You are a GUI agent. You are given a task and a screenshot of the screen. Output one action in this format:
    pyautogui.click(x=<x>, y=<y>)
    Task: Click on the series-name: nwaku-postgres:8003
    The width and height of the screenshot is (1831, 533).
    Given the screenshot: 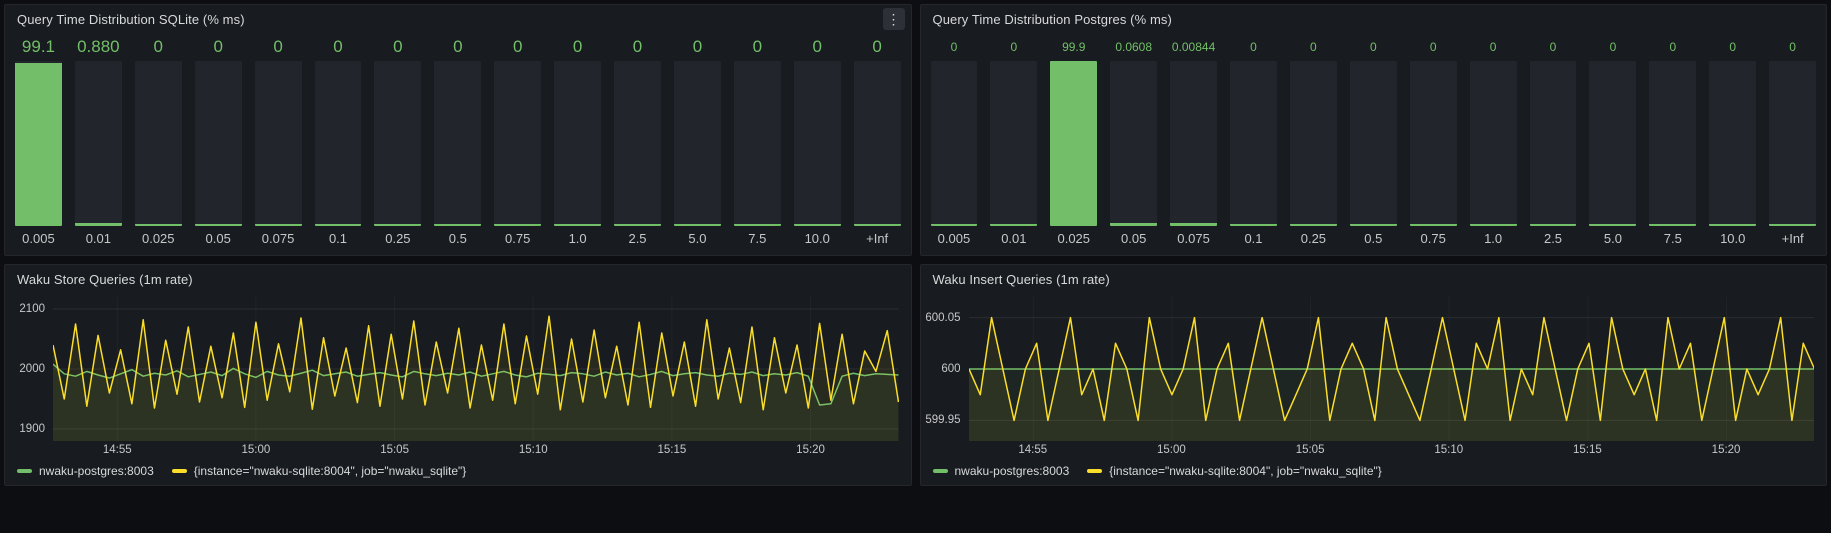 What is the action you would take?
    pyautogui.click(x=96, y=471)
    